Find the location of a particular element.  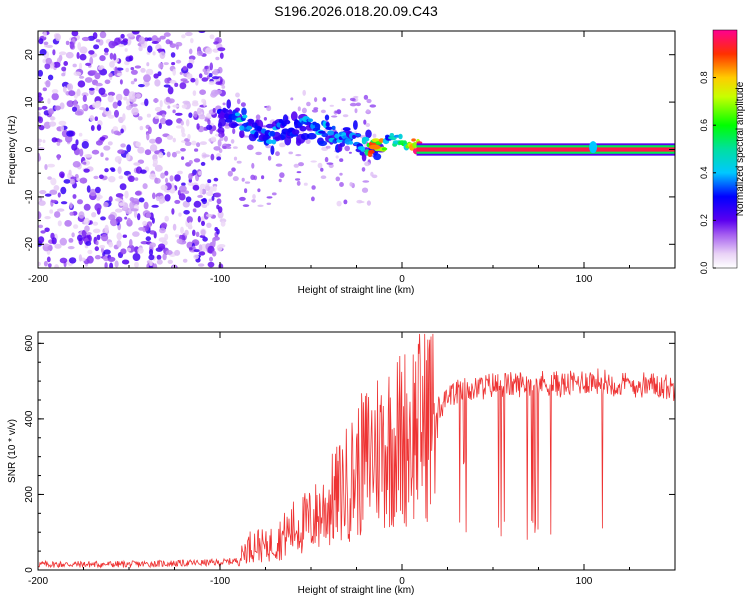

colorbar-ticks: 0.0 0.2 0.4 0.6 0.8 is located at coordinates (707, 172).